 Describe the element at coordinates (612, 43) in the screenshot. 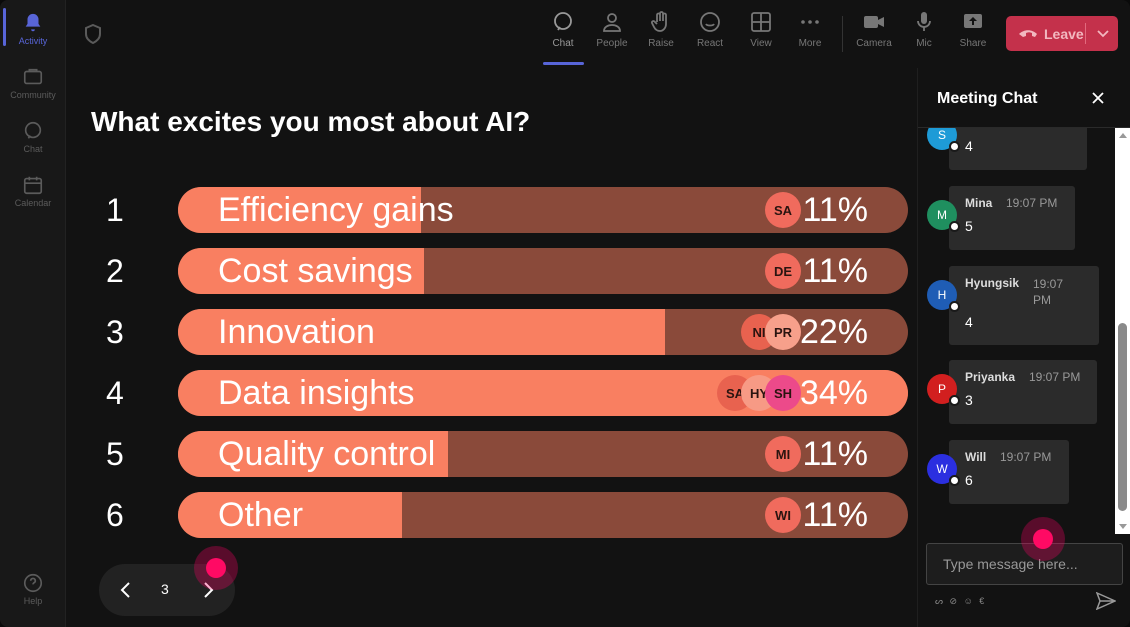

I see `people-button-label: People` at that location.